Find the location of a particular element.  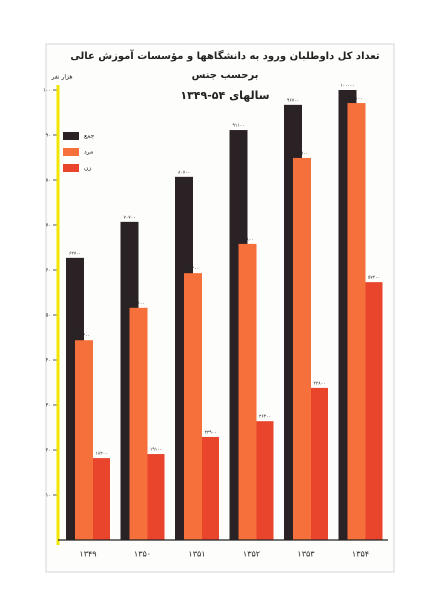

y-tick-label: ۸۰ is located at coordinates (48, 181).